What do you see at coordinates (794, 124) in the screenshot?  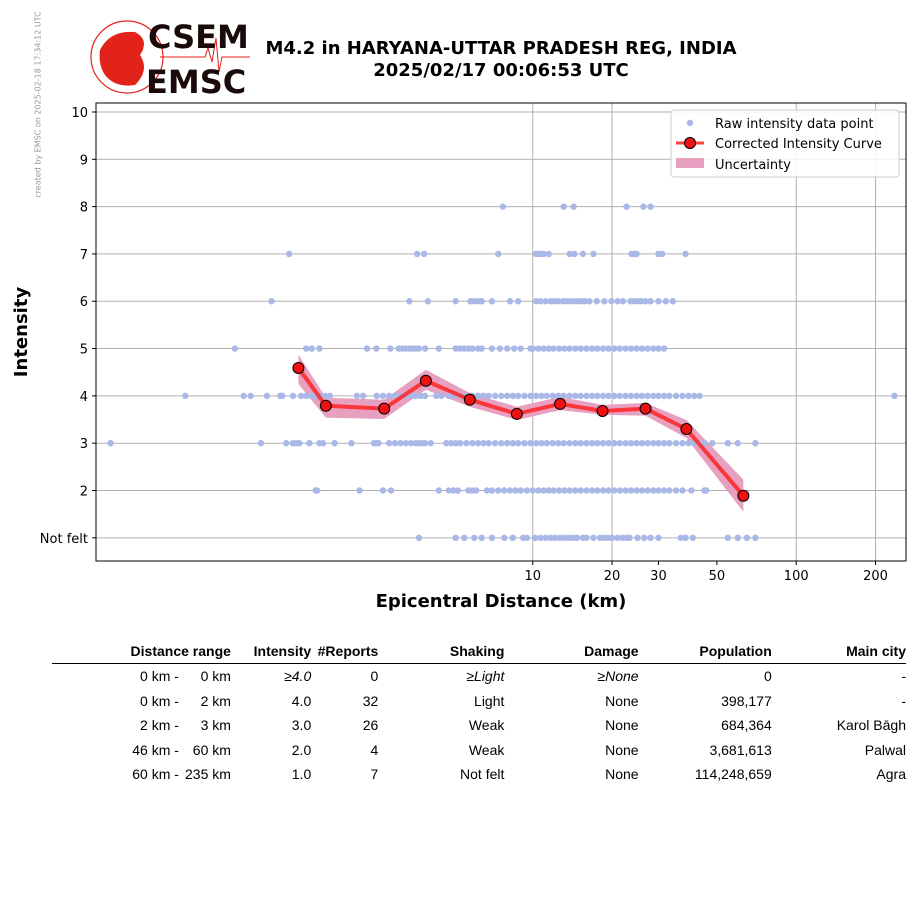 I see `legend-raw: Raw intensity data point` at bounding box center [794, 124].